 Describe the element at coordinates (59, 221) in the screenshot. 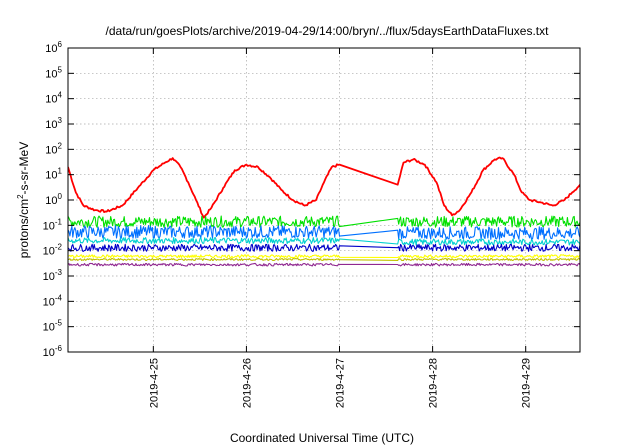

I see `y-tick-exp: -1` at that location.